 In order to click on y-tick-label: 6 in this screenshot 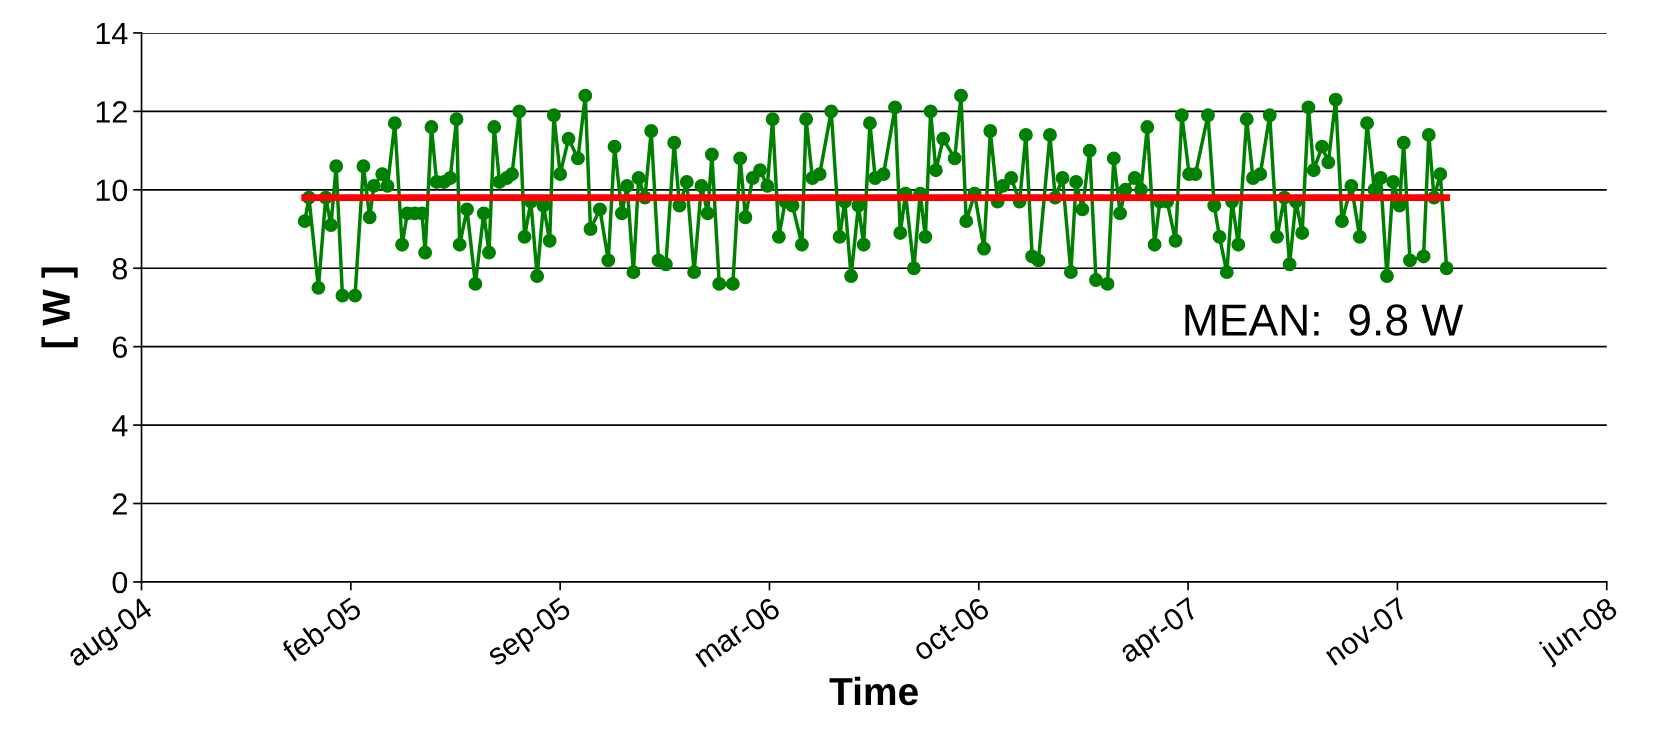, I will do `click(119, 347)`.